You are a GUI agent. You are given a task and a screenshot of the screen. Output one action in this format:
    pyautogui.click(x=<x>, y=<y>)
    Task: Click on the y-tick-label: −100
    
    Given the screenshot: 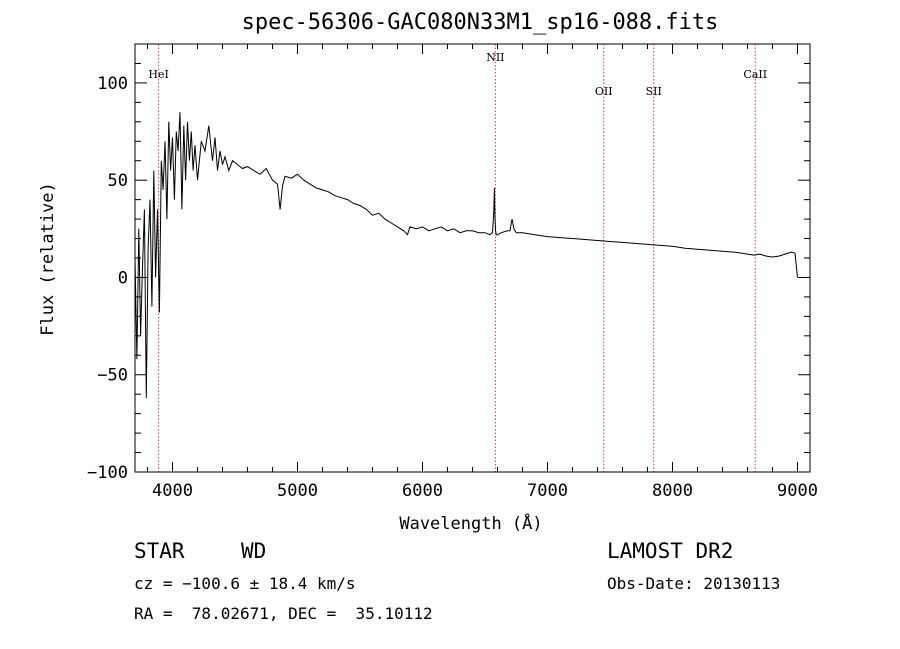 What is the action you would take?
    pyautogui.click(x=107, y=473)
    